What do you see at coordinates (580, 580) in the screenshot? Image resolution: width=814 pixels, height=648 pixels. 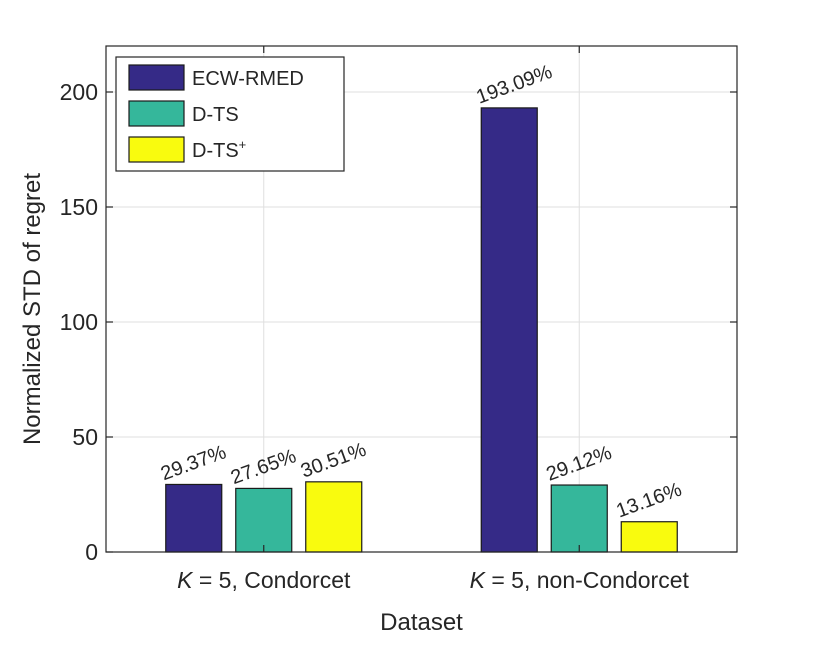 I see `x-tick-label: K = 5, non-Condorcet` at bounding box center [580, 580].